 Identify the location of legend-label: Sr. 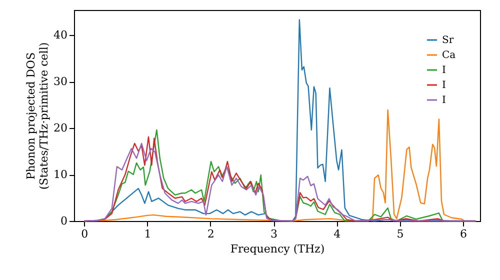
(448, 40).